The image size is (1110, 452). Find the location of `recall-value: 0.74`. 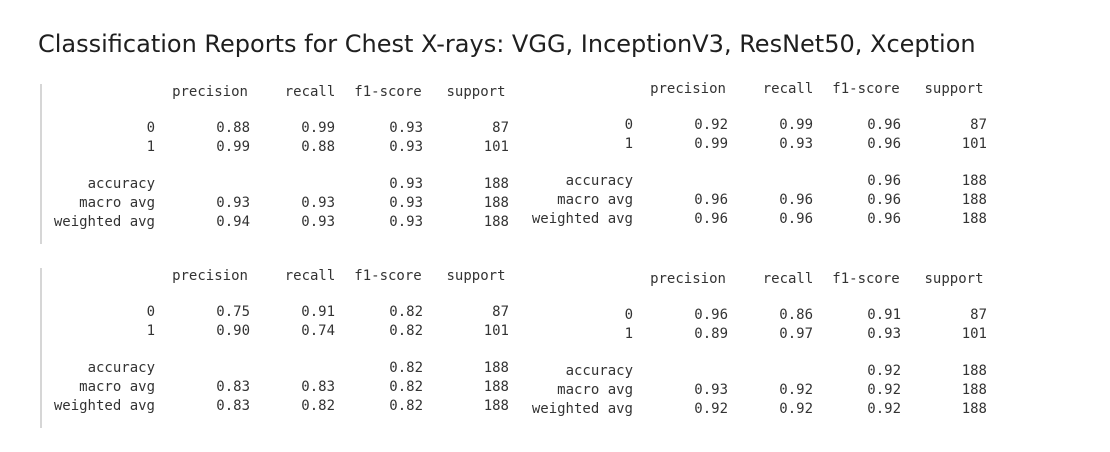

recall-value: 0.74 is located at coordinates (318, 331).